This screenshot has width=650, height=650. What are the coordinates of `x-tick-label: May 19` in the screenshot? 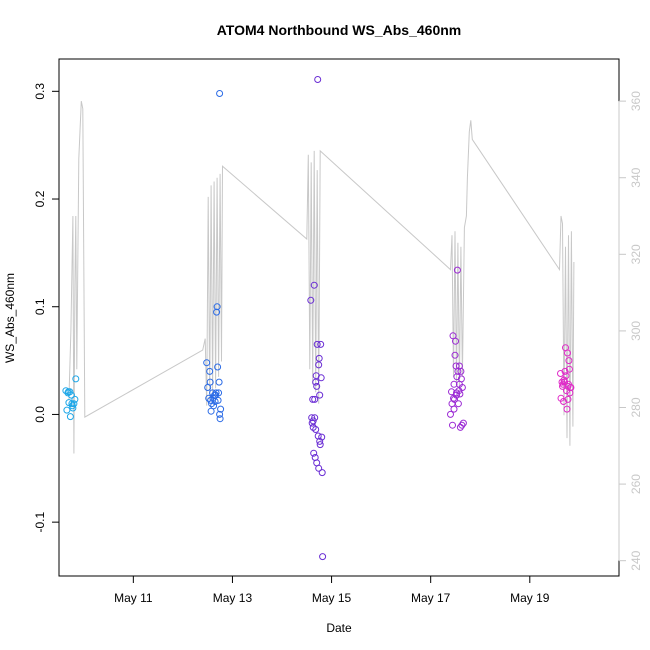 It's located at (530, 598).